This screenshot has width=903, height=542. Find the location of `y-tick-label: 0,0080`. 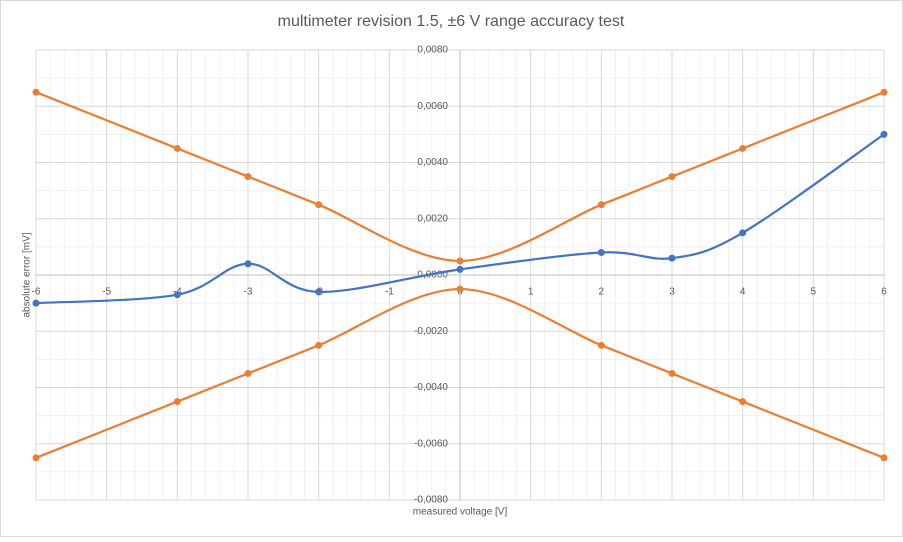

y-tick-label: 0,0080 is located at coordinates (432, 50).